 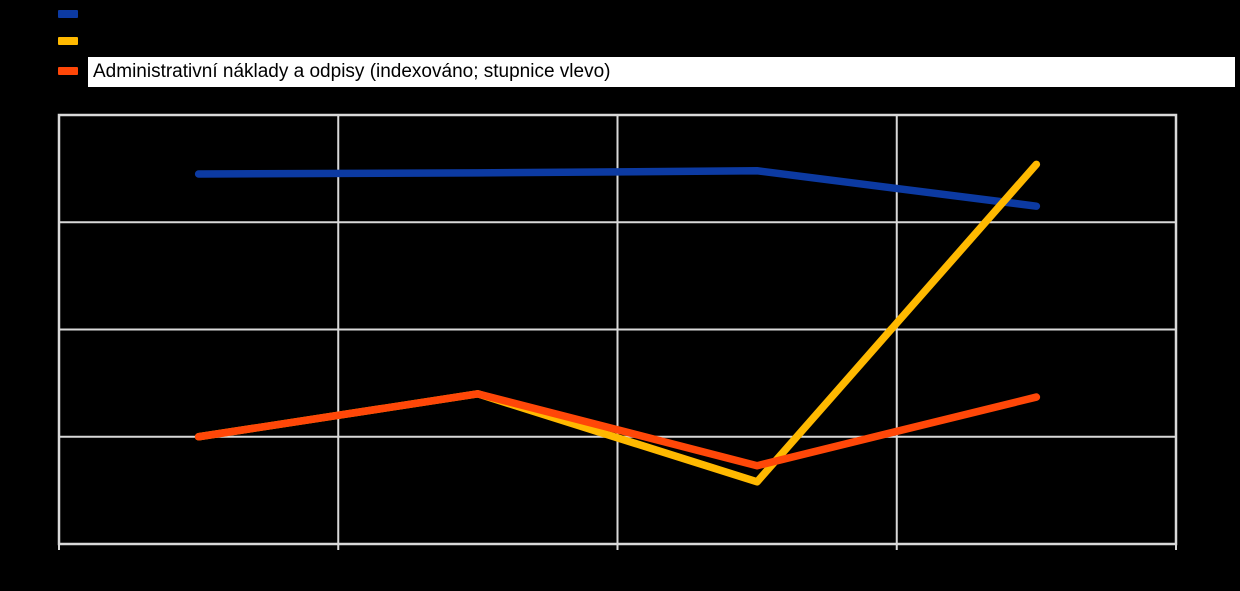 What do you see at coordinates (617, 188) in the screenshot?
I see `chart-line-series-blue` at bounding box center [617, 188].